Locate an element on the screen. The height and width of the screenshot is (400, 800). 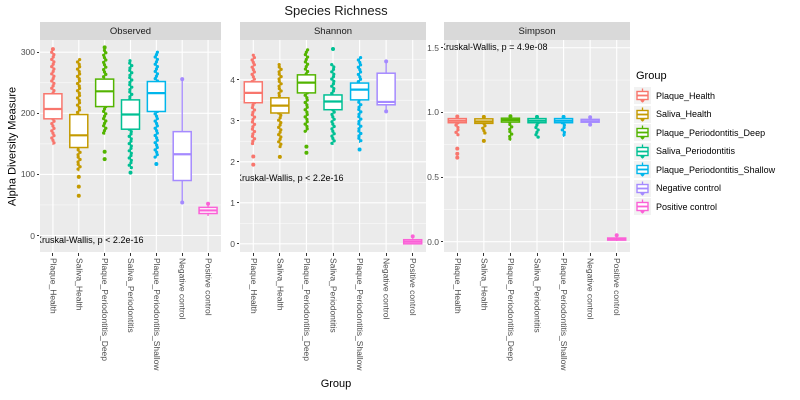
y-tick-label: 0.0 is located at coordinates (433, 241).